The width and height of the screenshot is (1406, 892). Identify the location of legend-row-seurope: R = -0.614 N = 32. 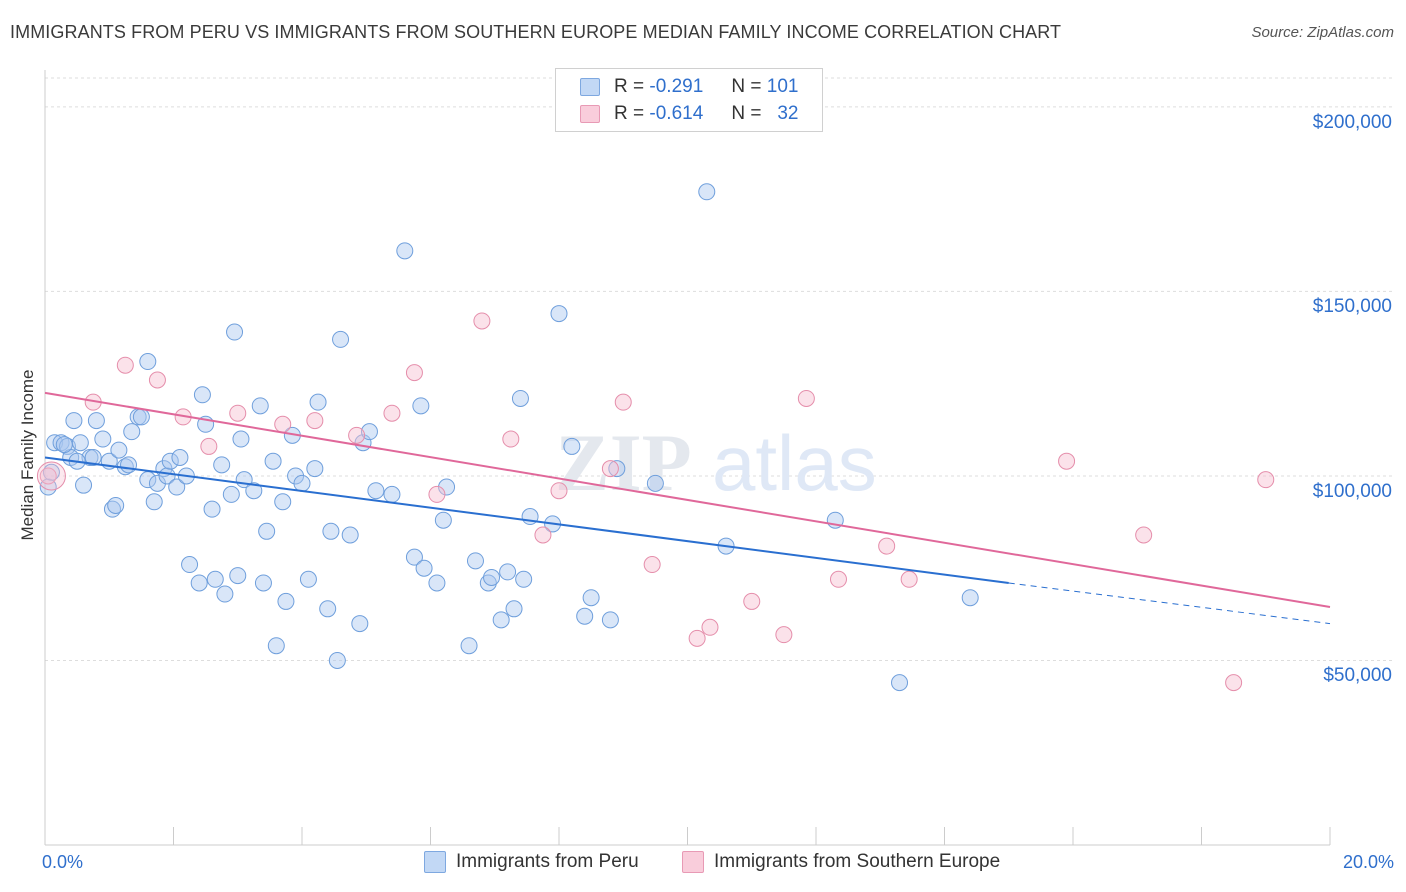
(689, 114).